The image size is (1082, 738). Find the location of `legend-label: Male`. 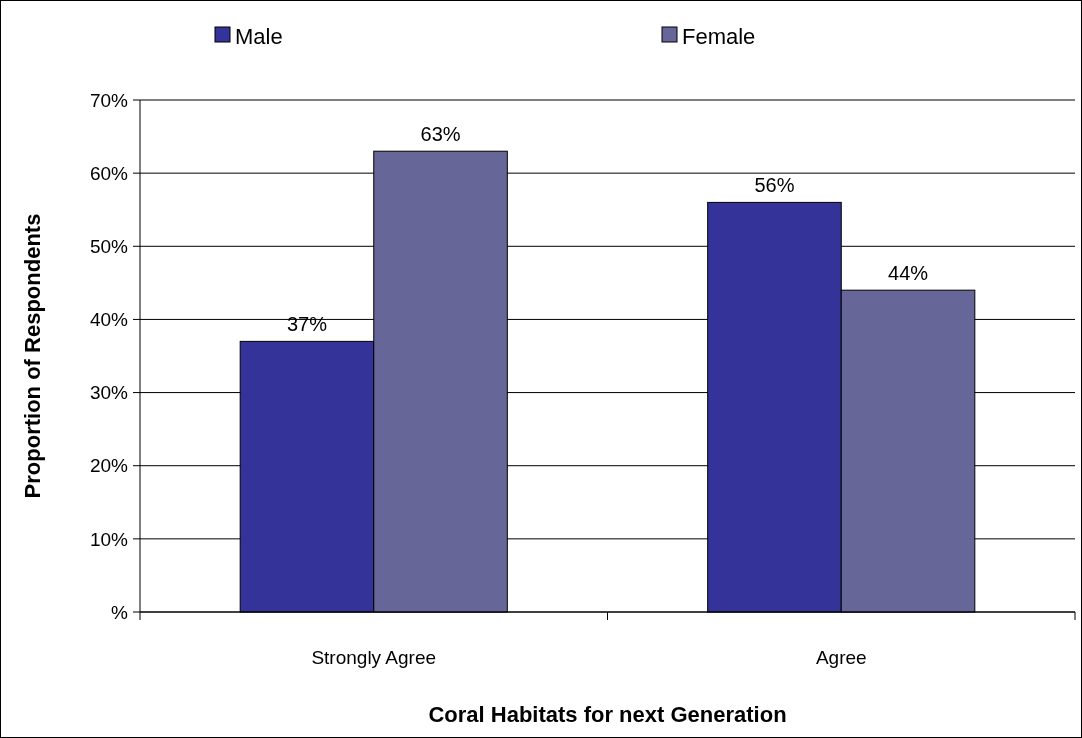

legend-label: Male is located at coordinates (259, 36).